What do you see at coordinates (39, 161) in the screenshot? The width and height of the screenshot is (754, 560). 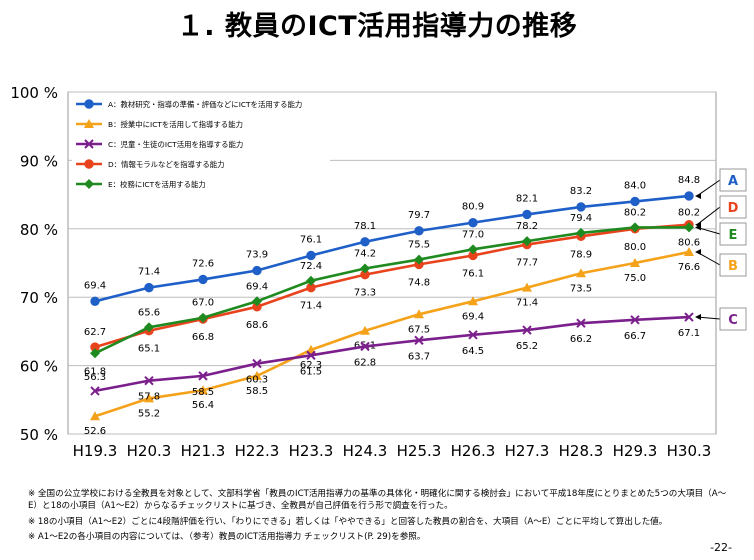 I see `y-tick-label: 90 %` at bounding box center [39, 161].